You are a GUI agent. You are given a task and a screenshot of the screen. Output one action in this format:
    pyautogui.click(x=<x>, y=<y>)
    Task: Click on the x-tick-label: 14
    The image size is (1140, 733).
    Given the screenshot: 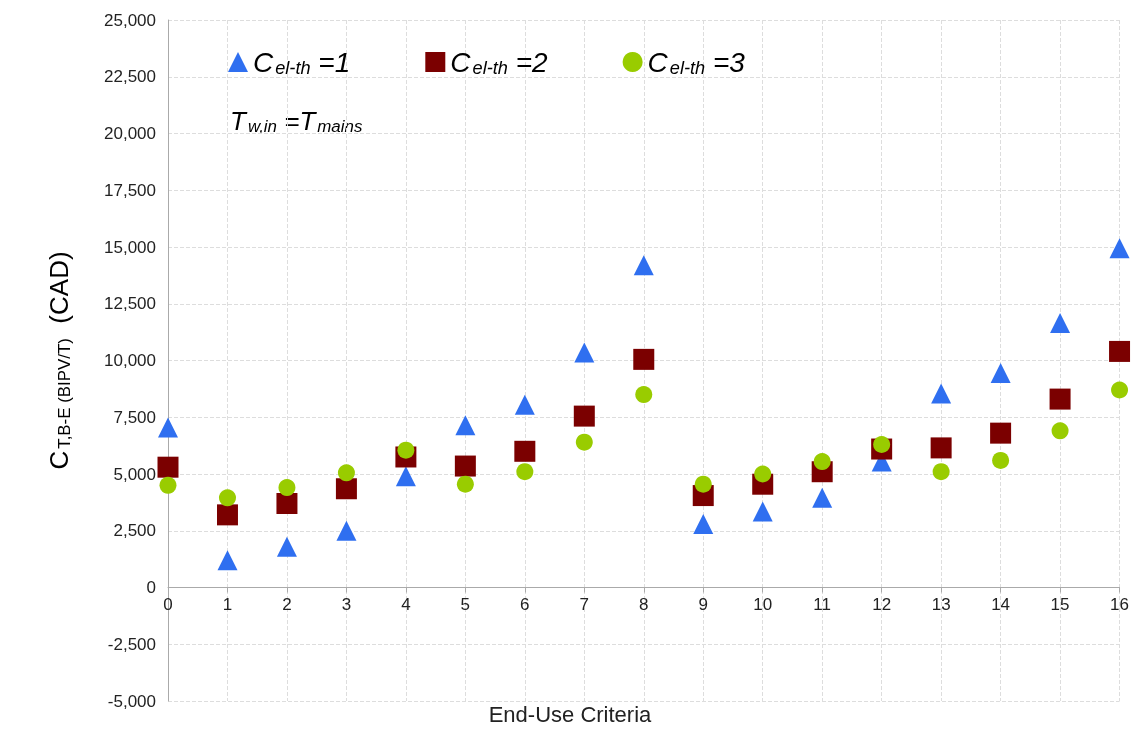 What is the action you would take?
    pyautogui.click(x=1001, y=604)
    